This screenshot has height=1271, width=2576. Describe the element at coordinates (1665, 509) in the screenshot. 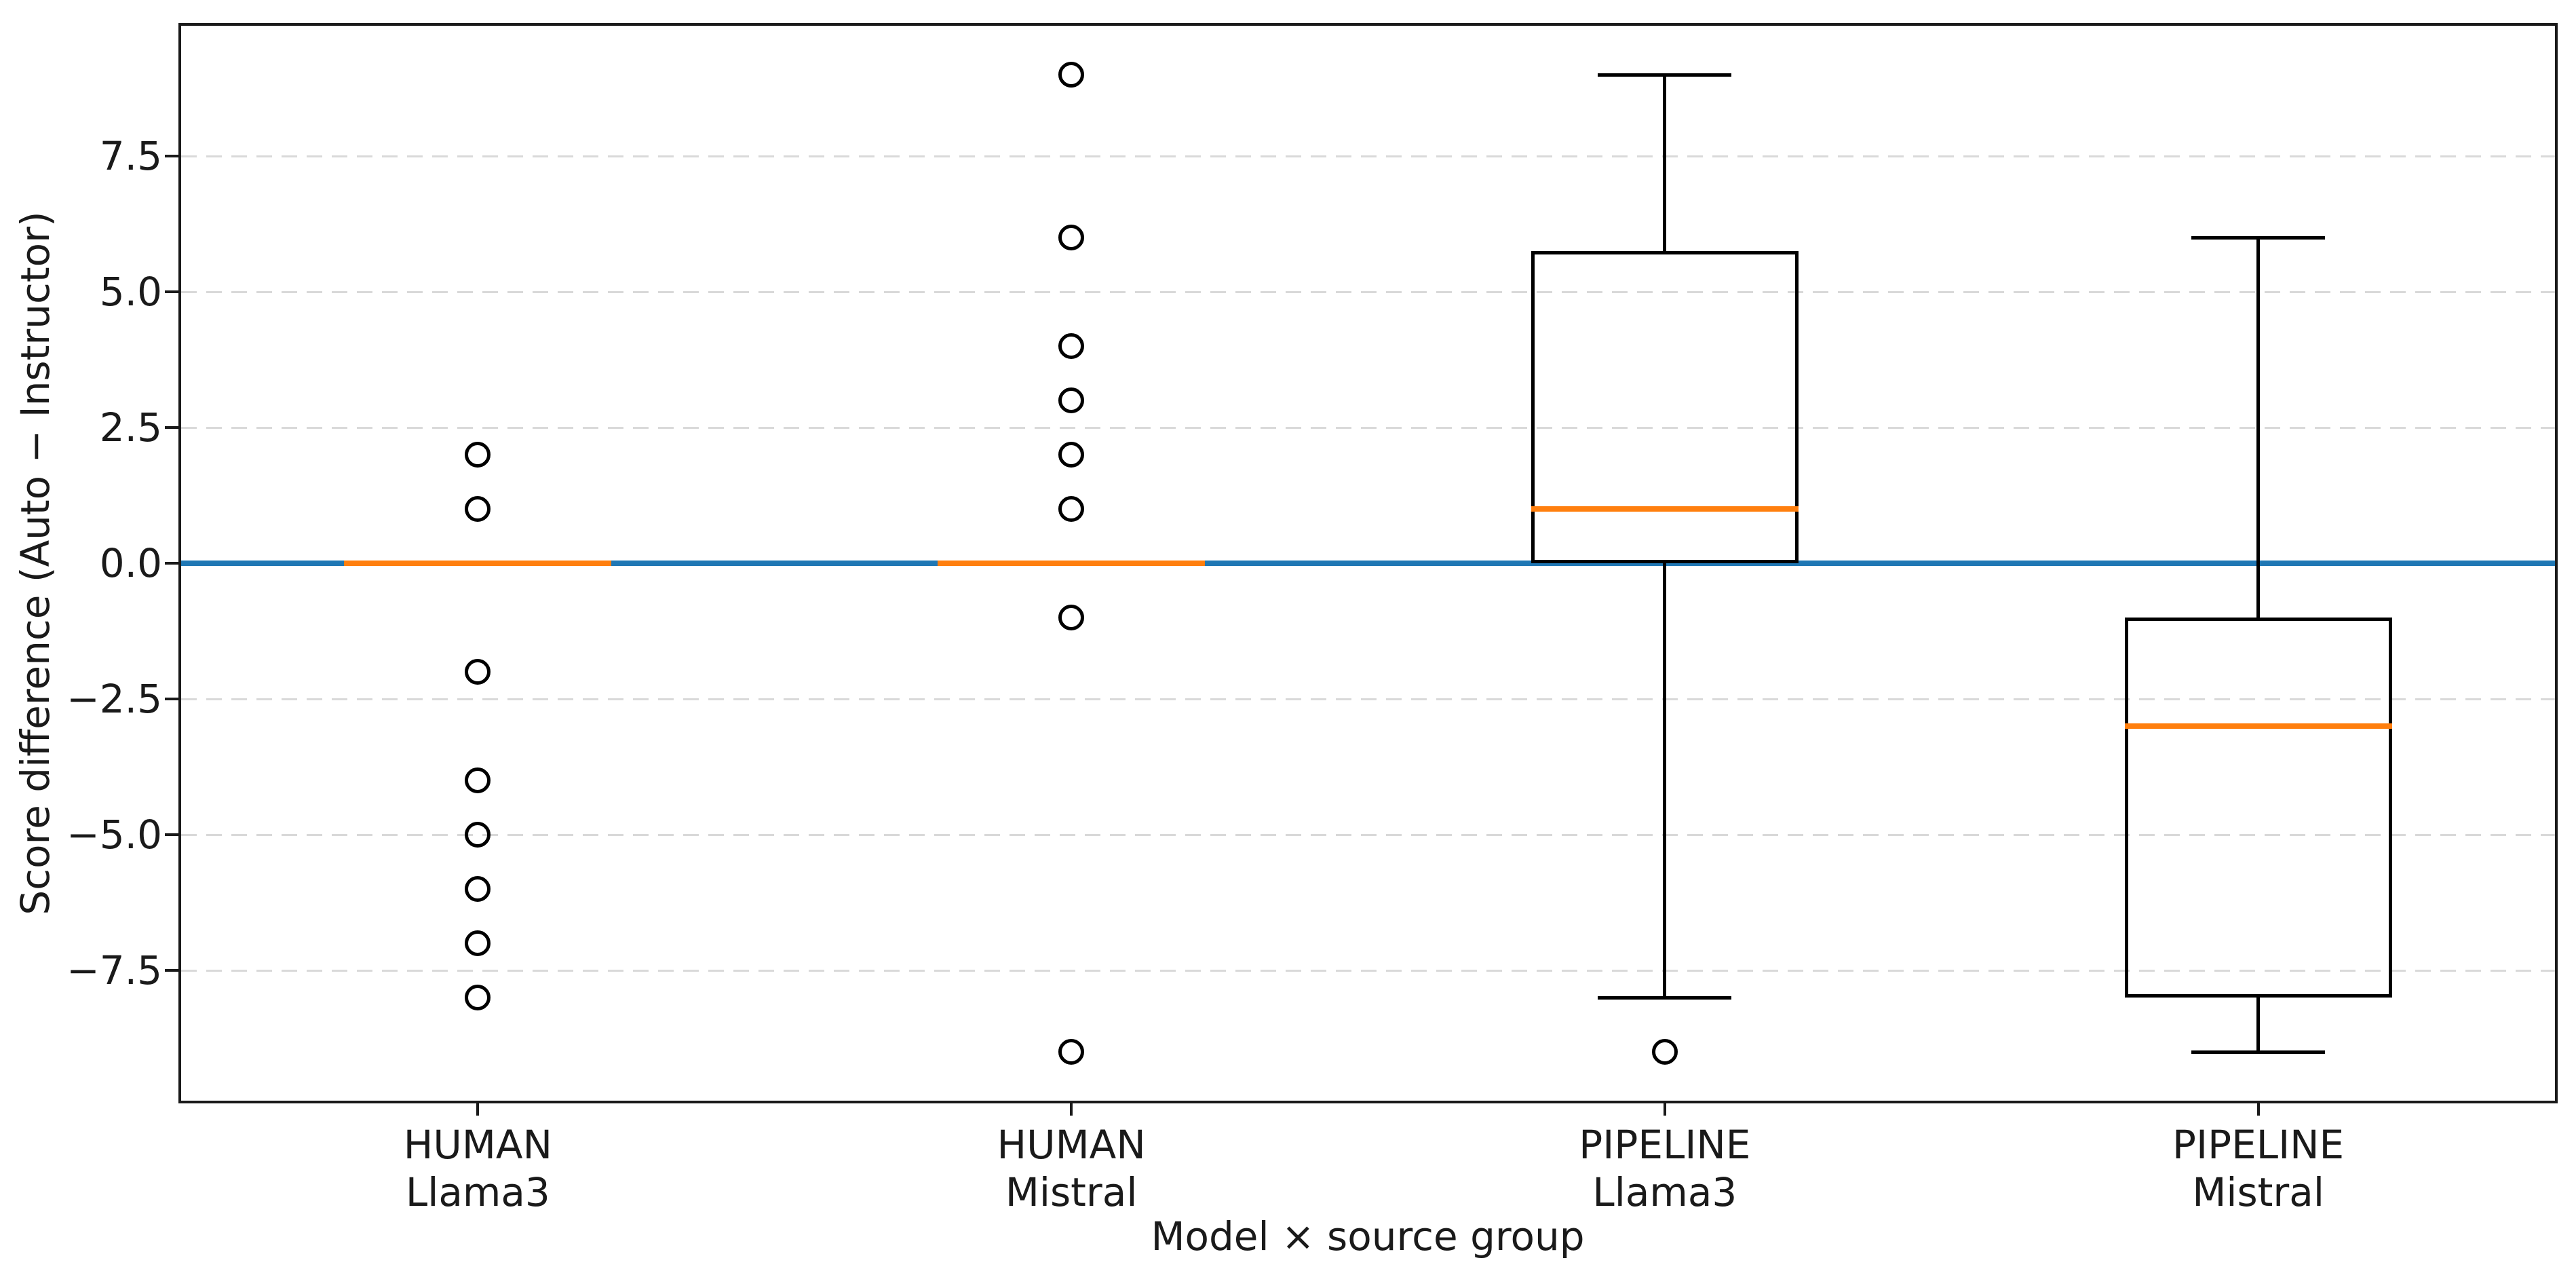

I see `median-line-pipeline-llama3` at that location.